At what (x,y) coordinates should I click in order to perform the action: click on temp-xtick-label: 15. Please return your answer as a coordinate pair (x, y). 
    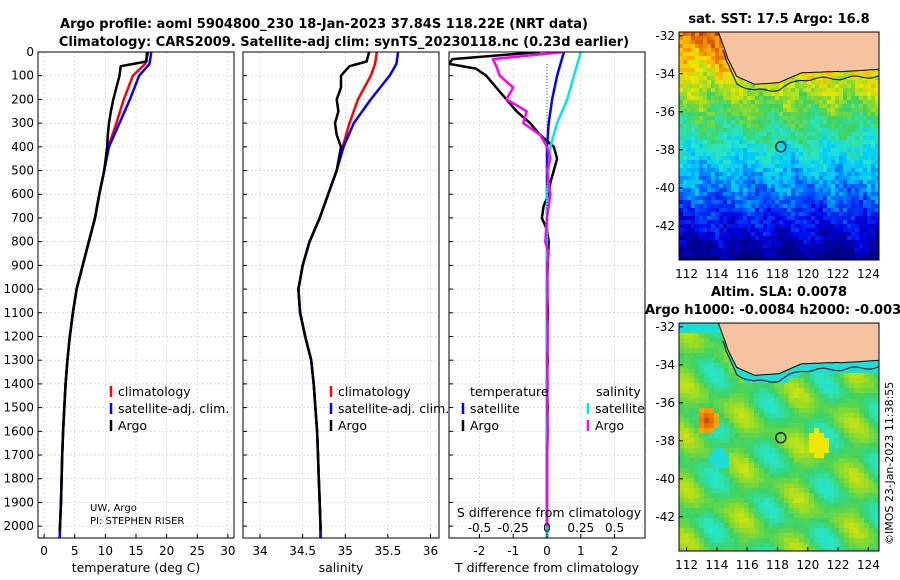
    Looking at the image, I should click on (135, 551).